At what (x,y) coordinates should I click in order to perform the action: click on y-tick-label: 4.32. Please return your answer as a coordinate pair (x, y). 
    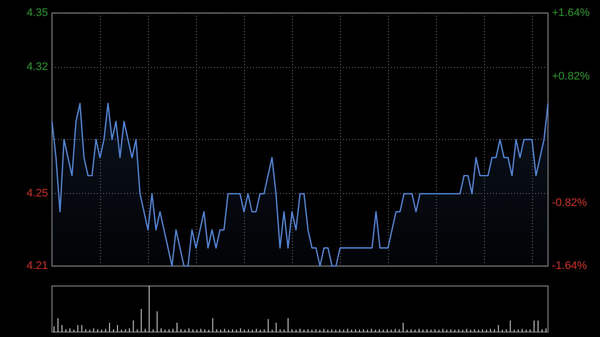
    Looking at the image, I should click on (37, 67).